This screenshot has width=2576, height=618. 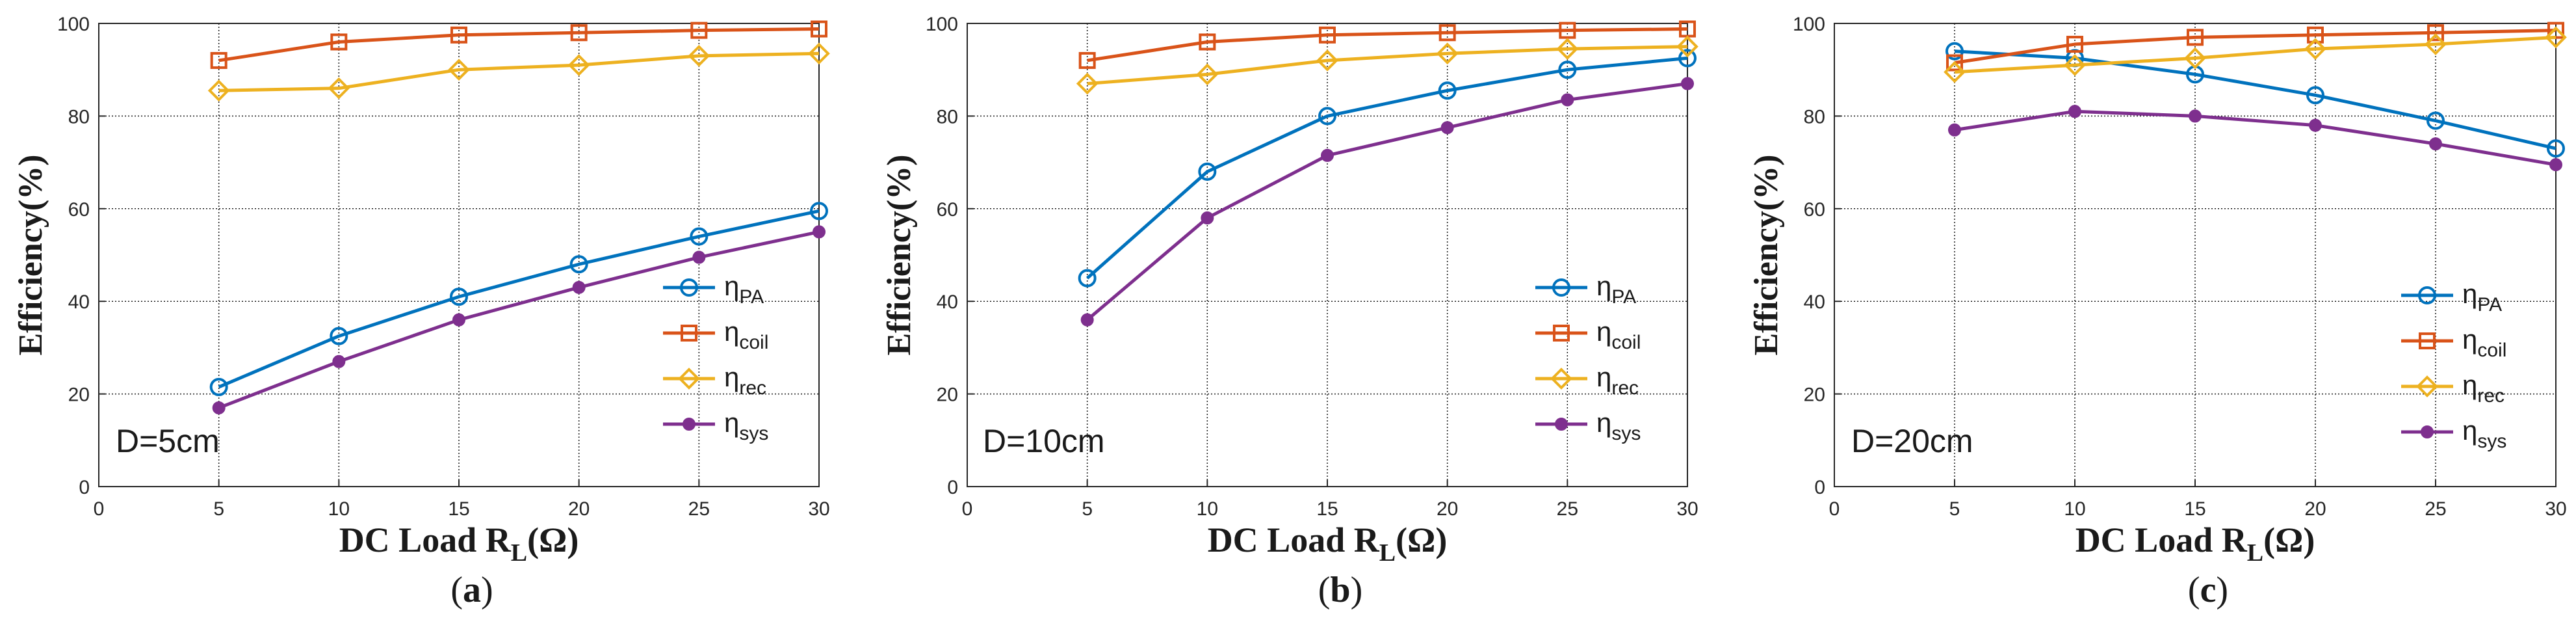 I want to click on legend-subscript: PA, so click(x=751, y=297).